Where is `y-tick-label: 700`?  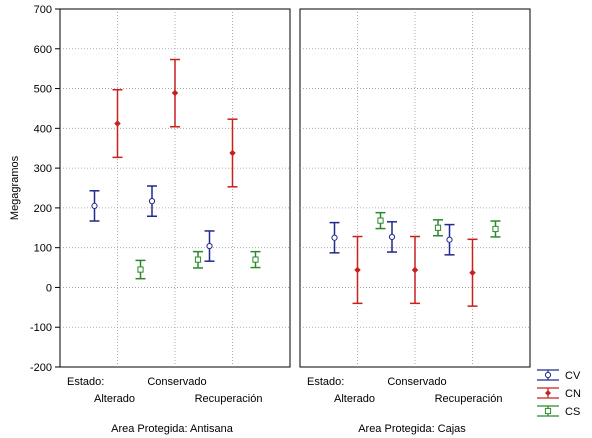 y-tick-label: 700 is located at coordinates (43, 10).